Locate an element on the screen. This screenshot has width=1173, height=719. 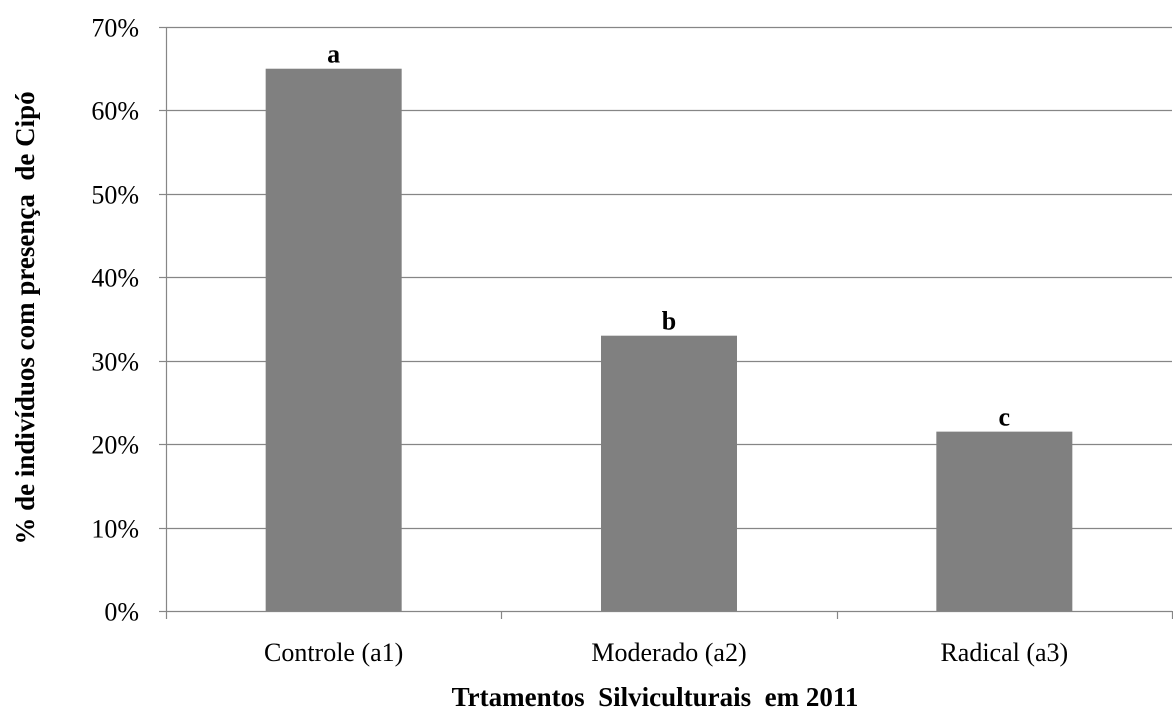
y-tick-label: 50% is located at coordinates (115, 195).